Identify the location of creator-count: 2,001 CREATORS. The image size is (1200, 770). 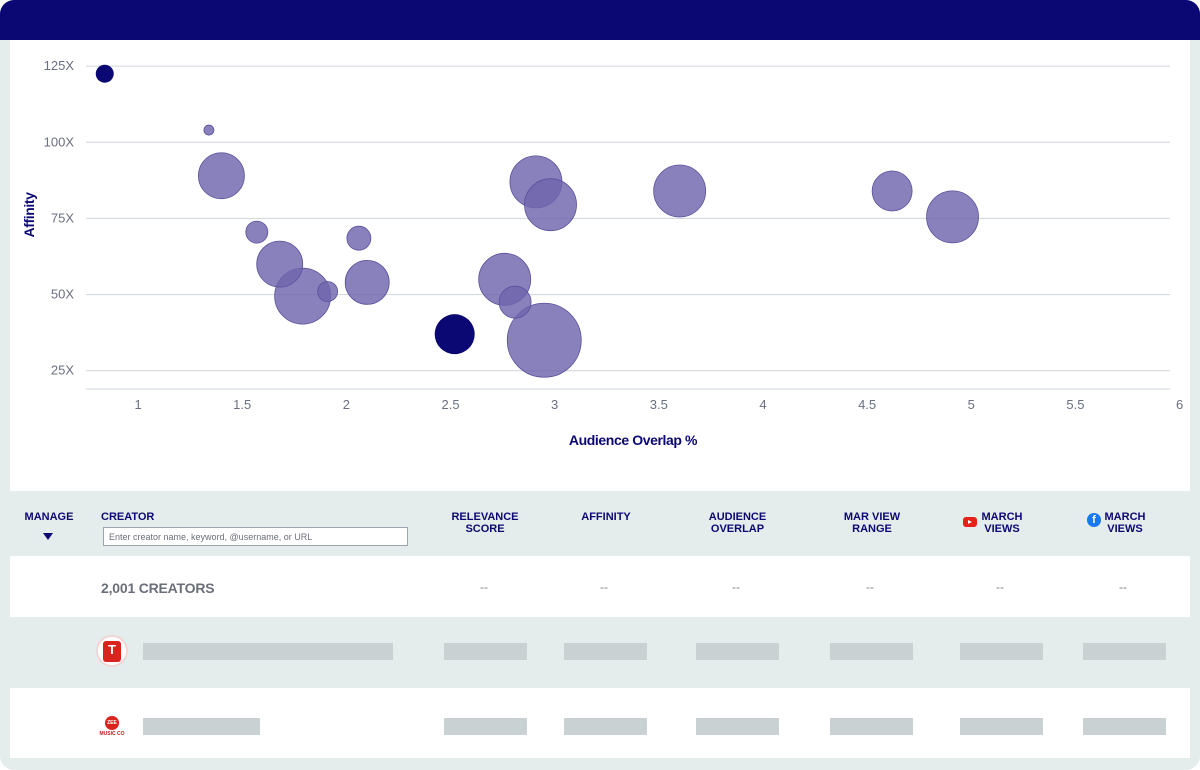
(158, 588).